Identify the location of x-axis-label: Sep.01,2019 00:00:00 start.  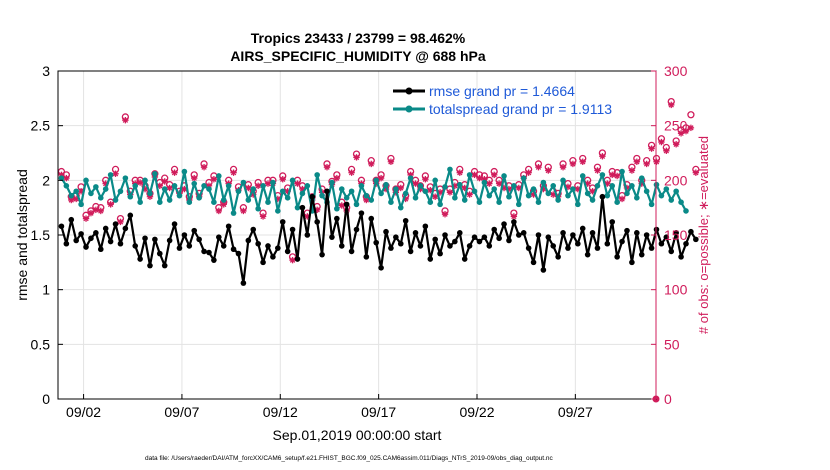
(357, 435).